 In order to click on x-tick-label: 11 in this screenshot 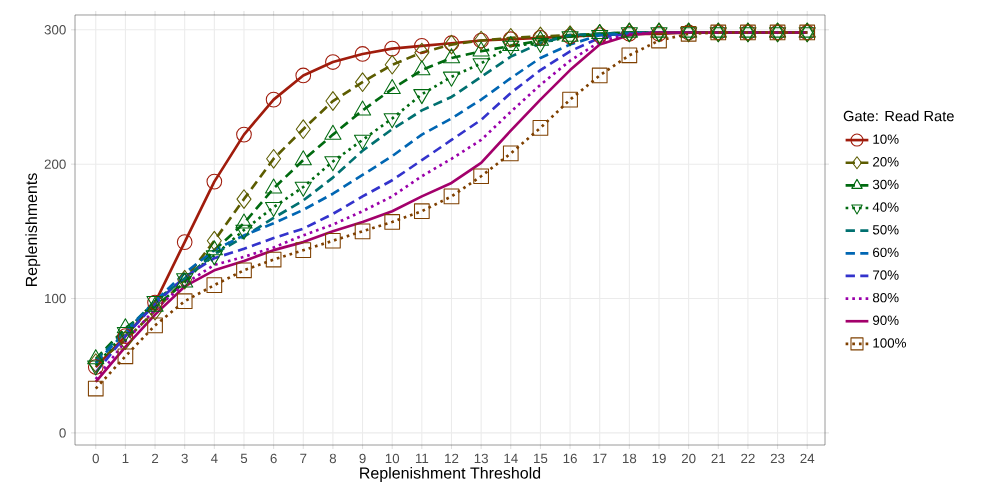, I will do `click(422, 458)`.